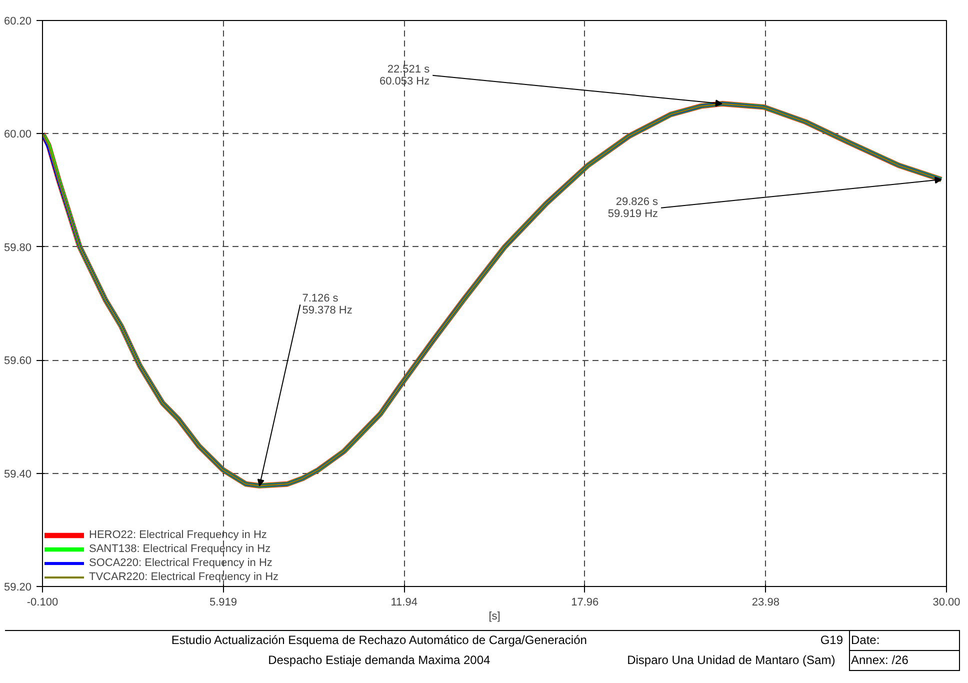  I want to click on y-tick-label: 59.40, so click(18, 474).